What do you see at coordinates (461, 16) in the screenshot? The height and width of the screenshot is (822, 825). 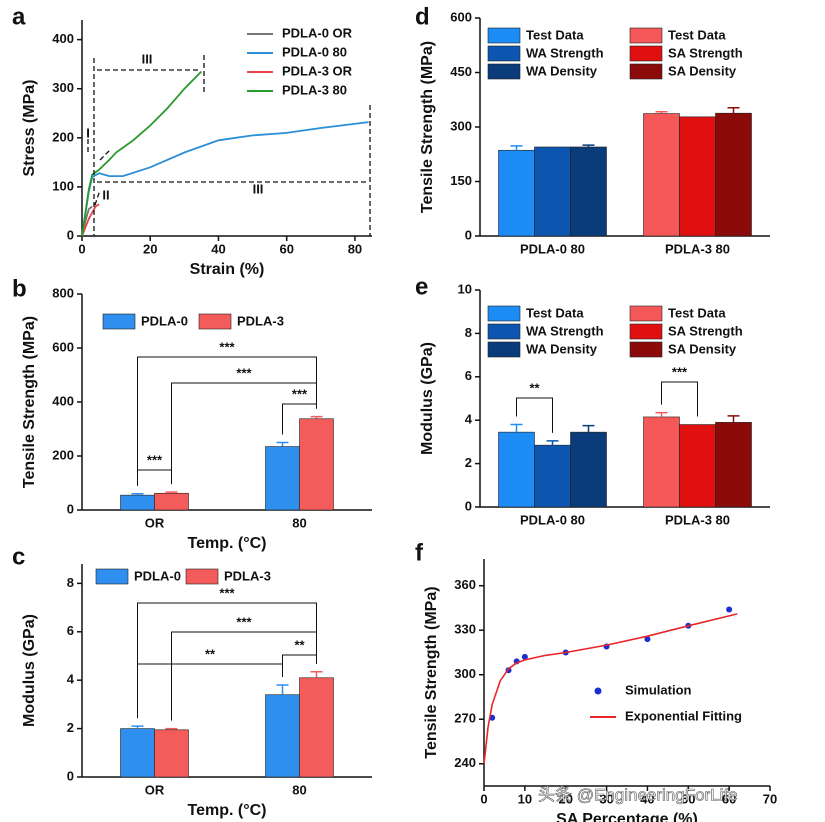 I see `y-tick-label: 600` at bounding box center [461, 16].